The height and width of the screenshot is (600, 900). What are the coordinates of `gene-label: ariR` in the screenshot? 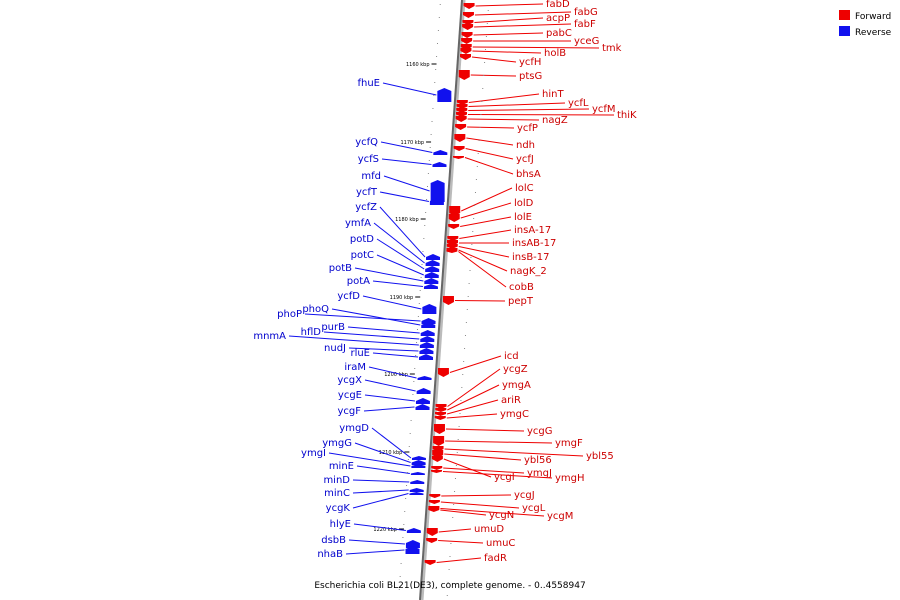 It's located at (511, 400).